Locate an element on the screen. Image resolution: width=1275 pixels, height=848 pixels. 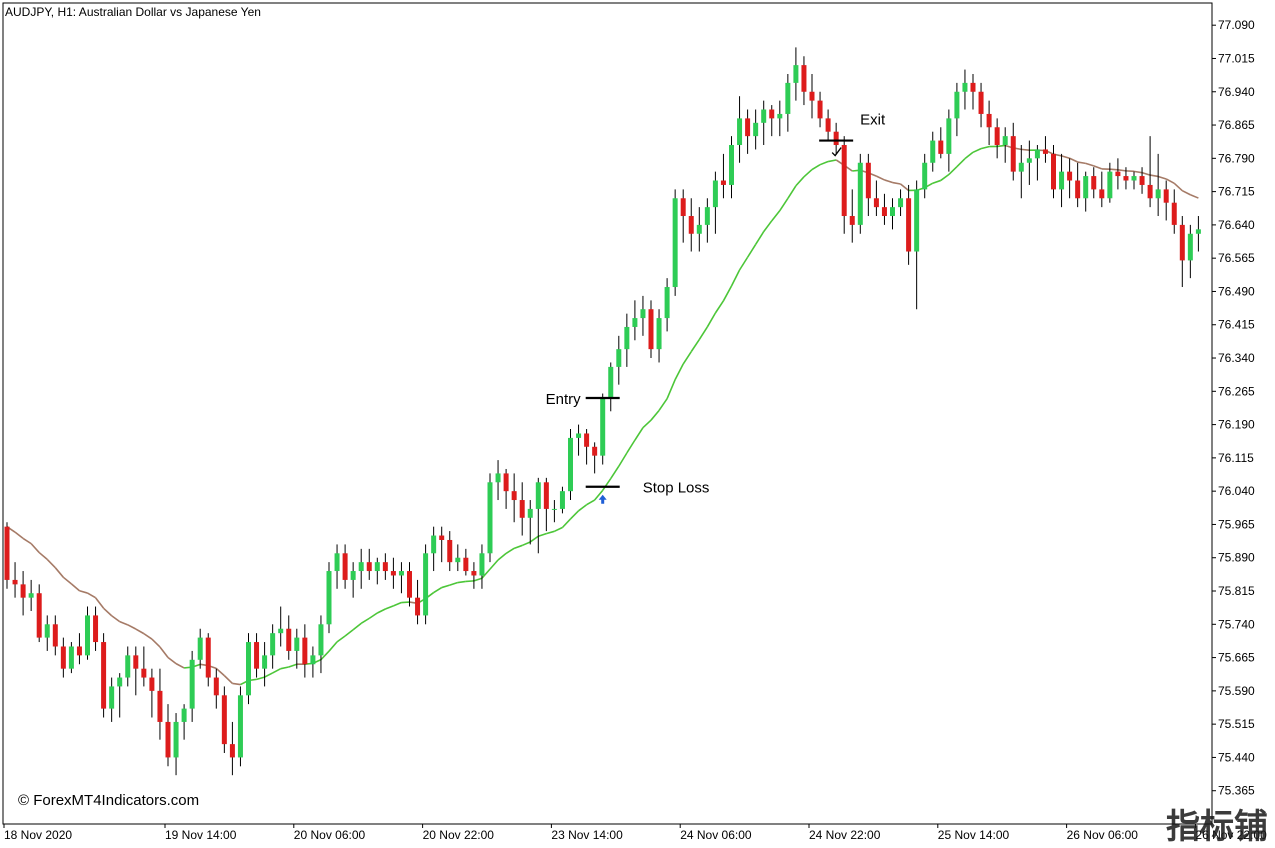
corner-mark: 指标铺 is located at coordinates (1217, 827).